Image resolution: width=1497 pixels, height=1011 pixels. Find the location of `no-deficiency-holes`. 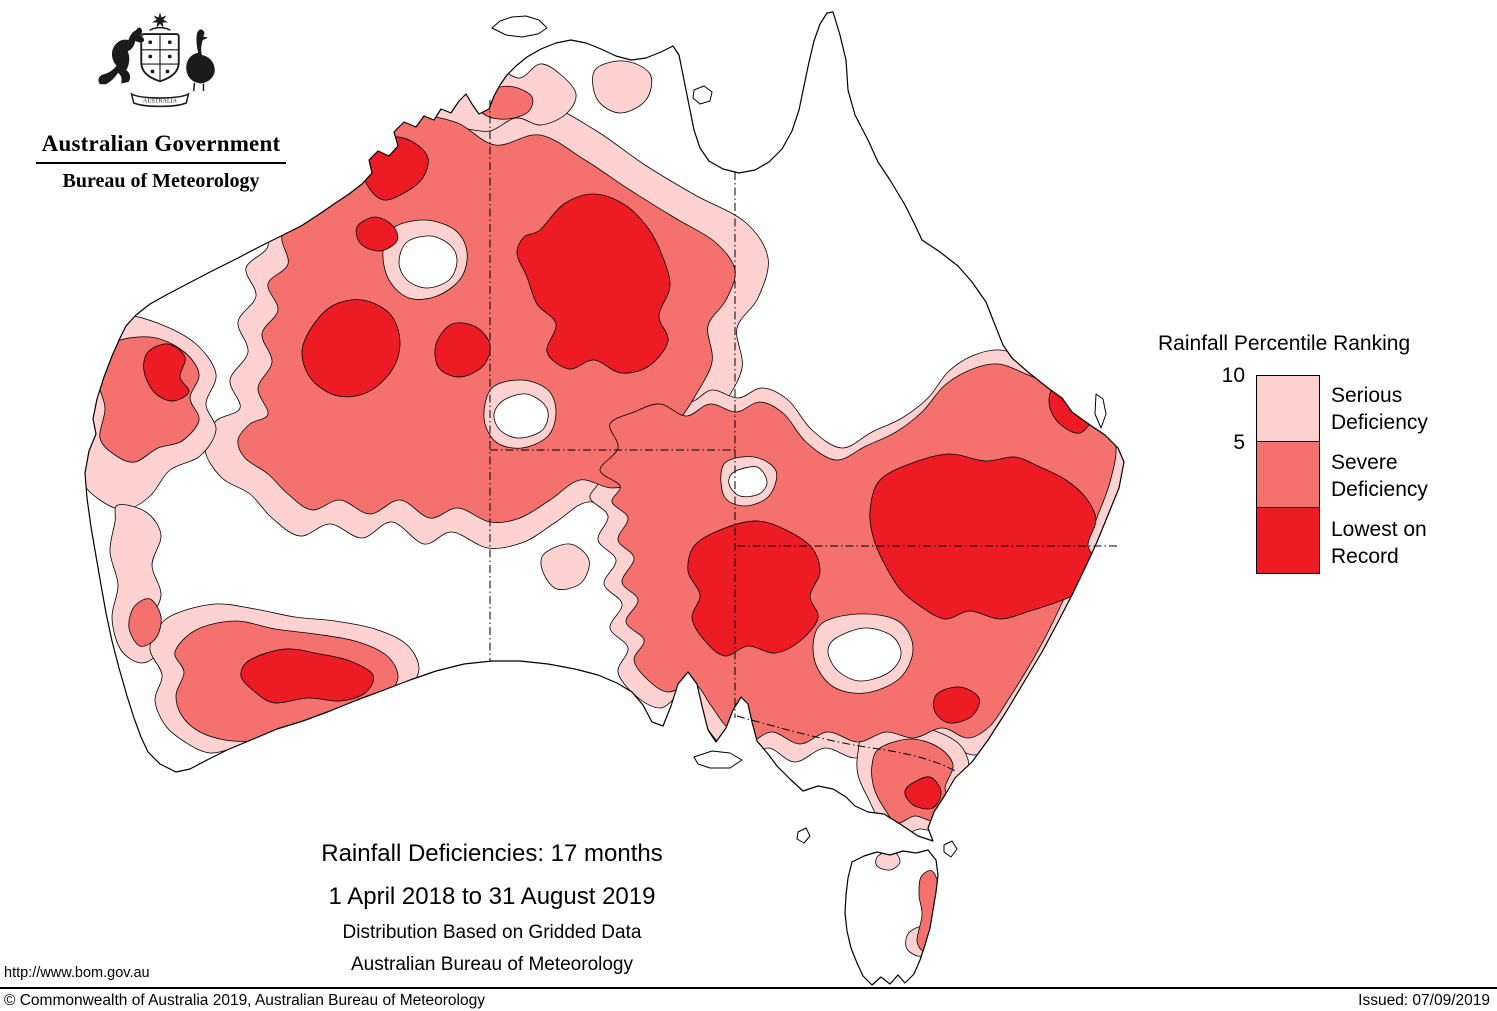

no-deficiency-holes is located at coordinates (650, 458).